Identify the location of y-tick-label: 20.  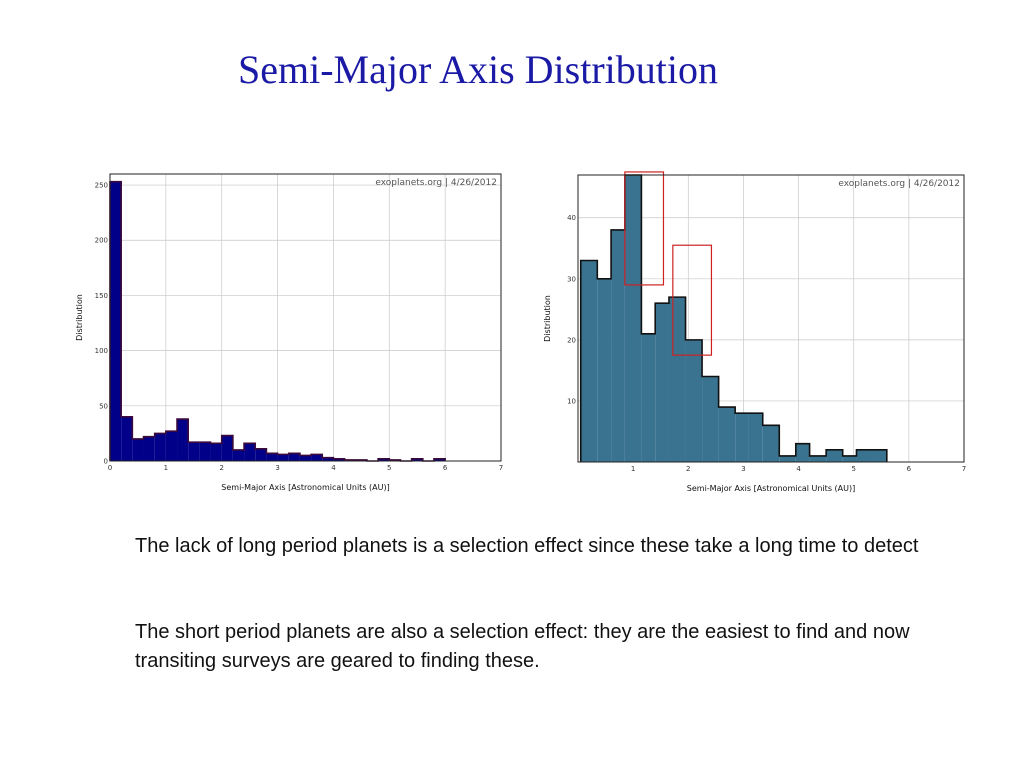
(571, 340).